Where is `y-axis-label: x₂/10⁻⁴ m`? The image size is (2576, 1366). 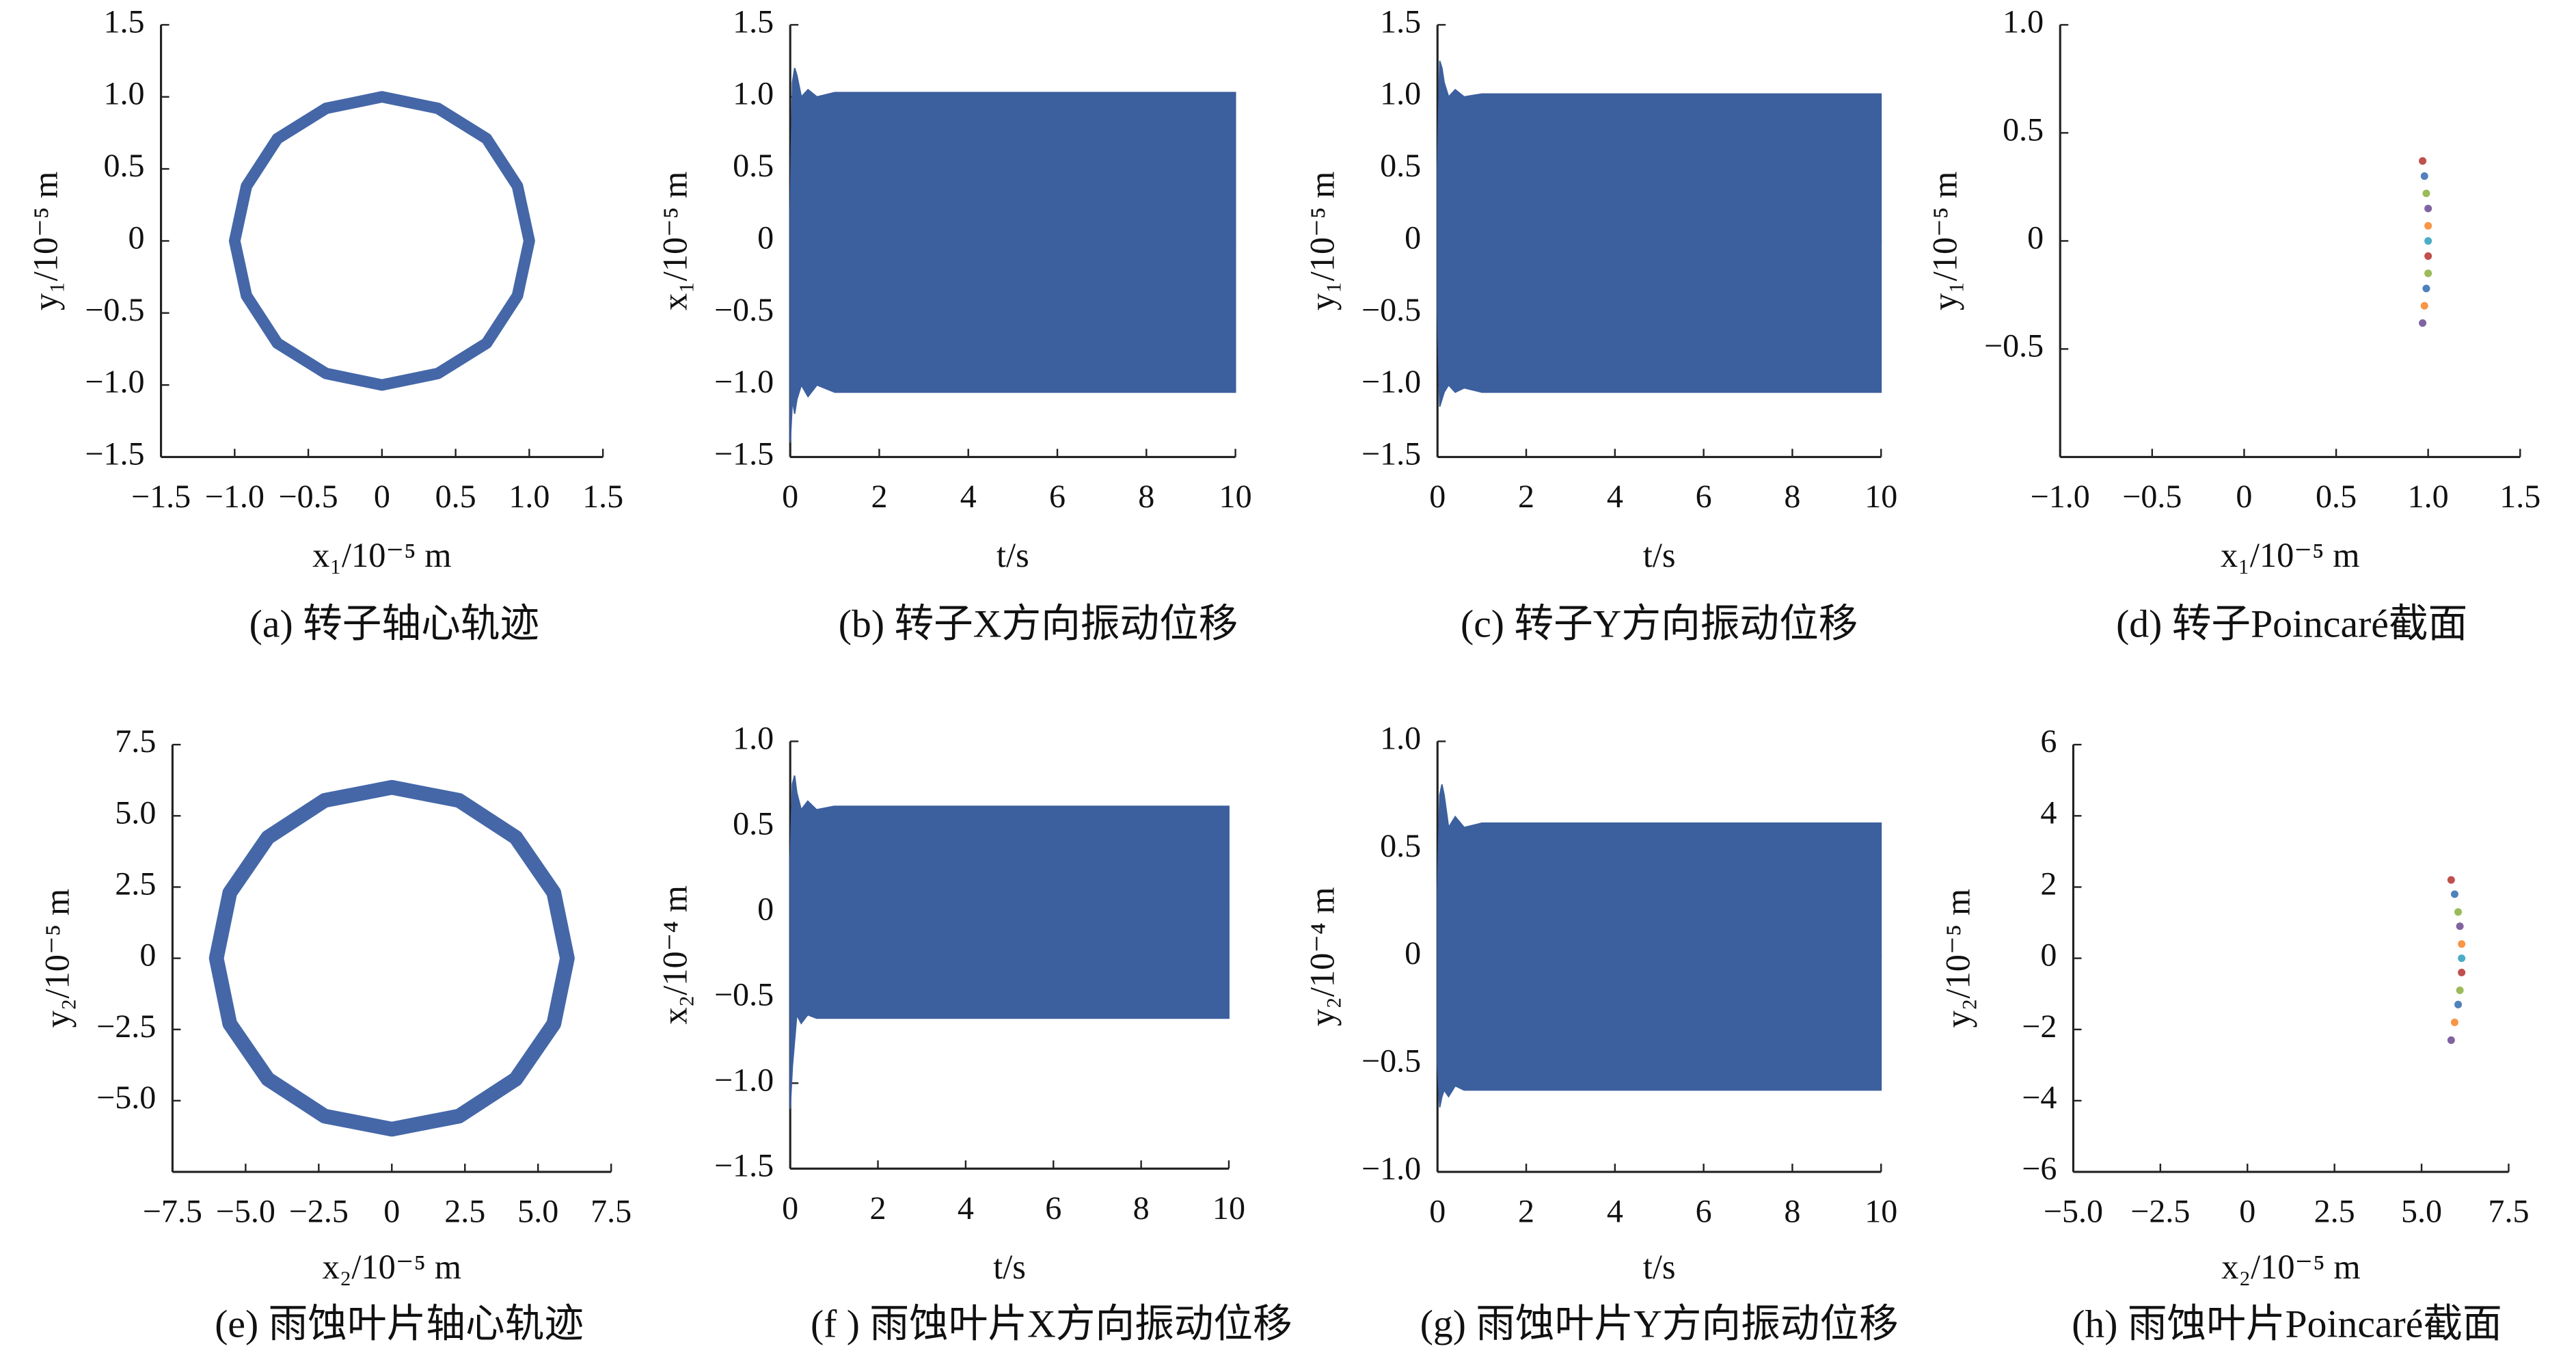 y-axis-label: x₂/10⁻⁴ m is located at coordinates (674, 954).